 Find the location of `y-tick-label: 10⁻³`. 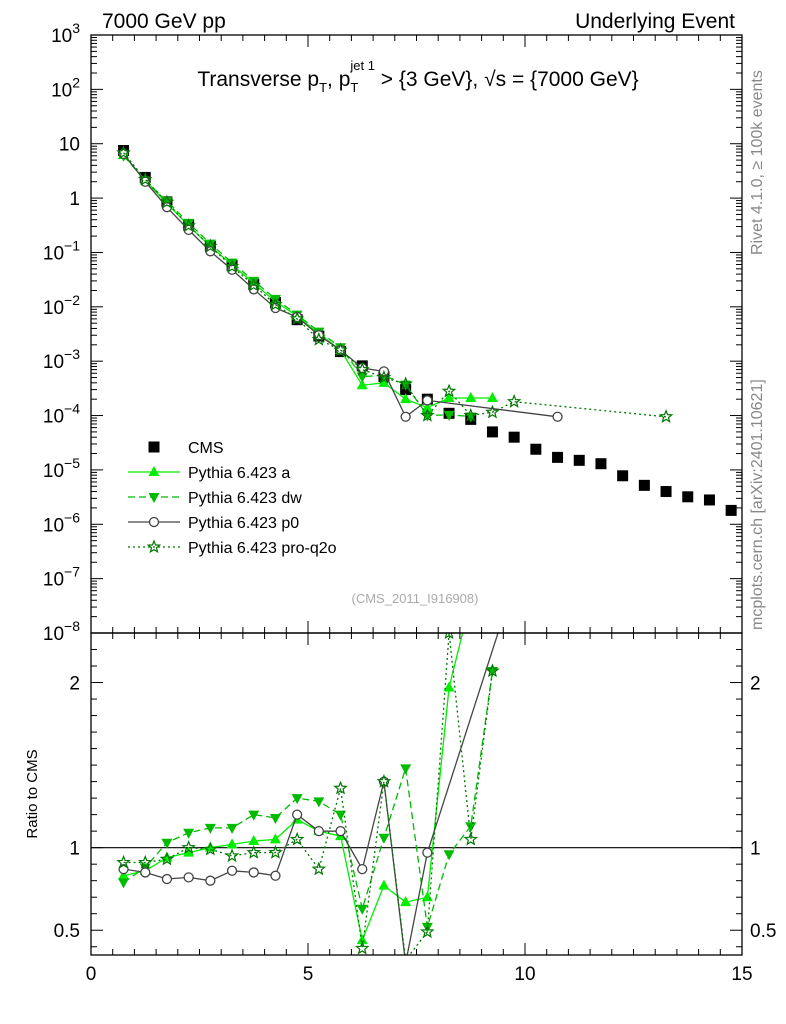

y-tick-label: 10⁻³ is located at coordinates (61, 359).